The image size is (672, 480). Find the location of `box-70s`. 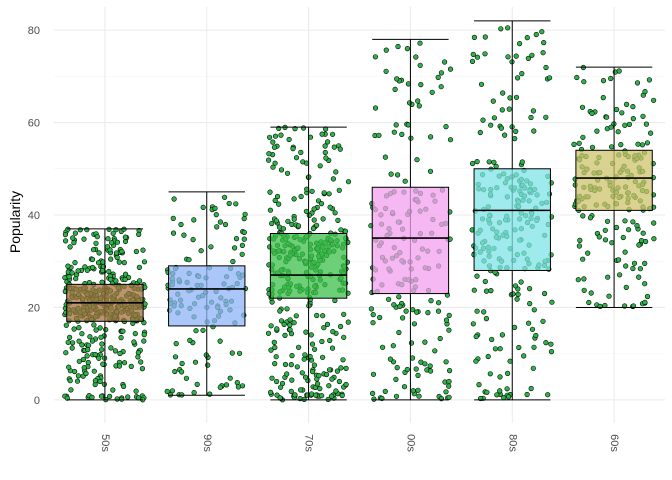

box-70s is located at coordinates (308, 263).